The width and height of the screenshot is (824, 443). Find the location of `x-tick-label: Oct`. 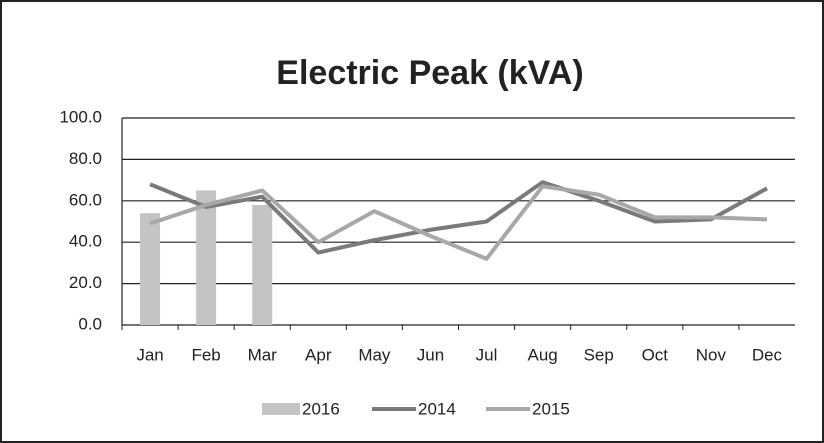

x-tick-label: Oct is located at coordinates (655, 354).